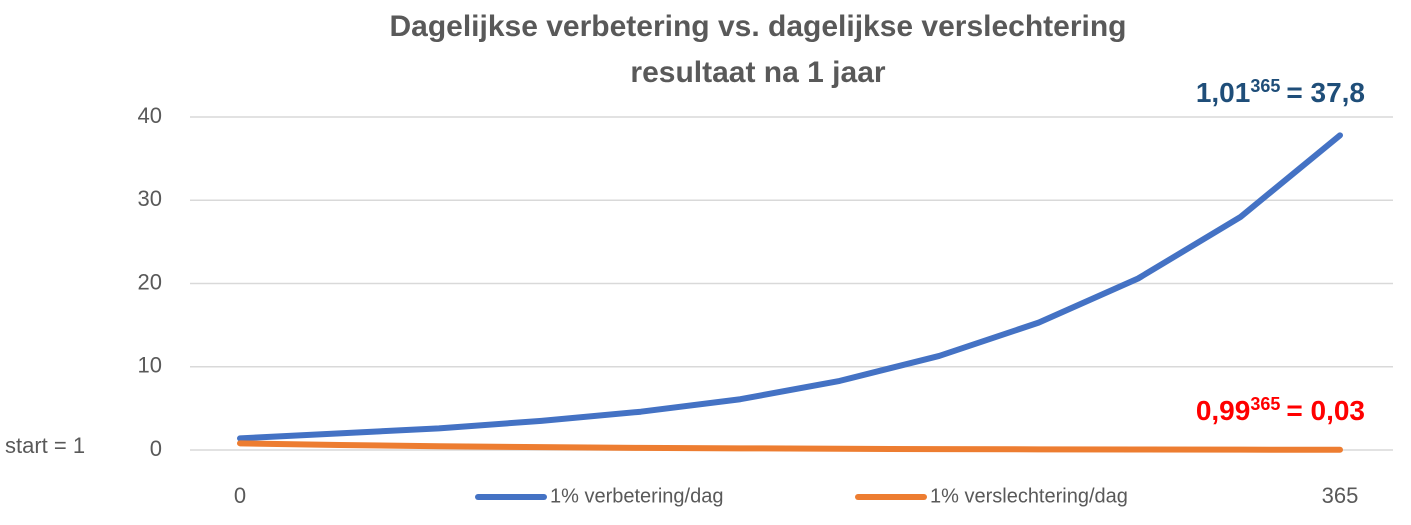 The height and width of the screenshot is (525, 1411). I want to click on y-tick-label: 30, so click(150, 198).